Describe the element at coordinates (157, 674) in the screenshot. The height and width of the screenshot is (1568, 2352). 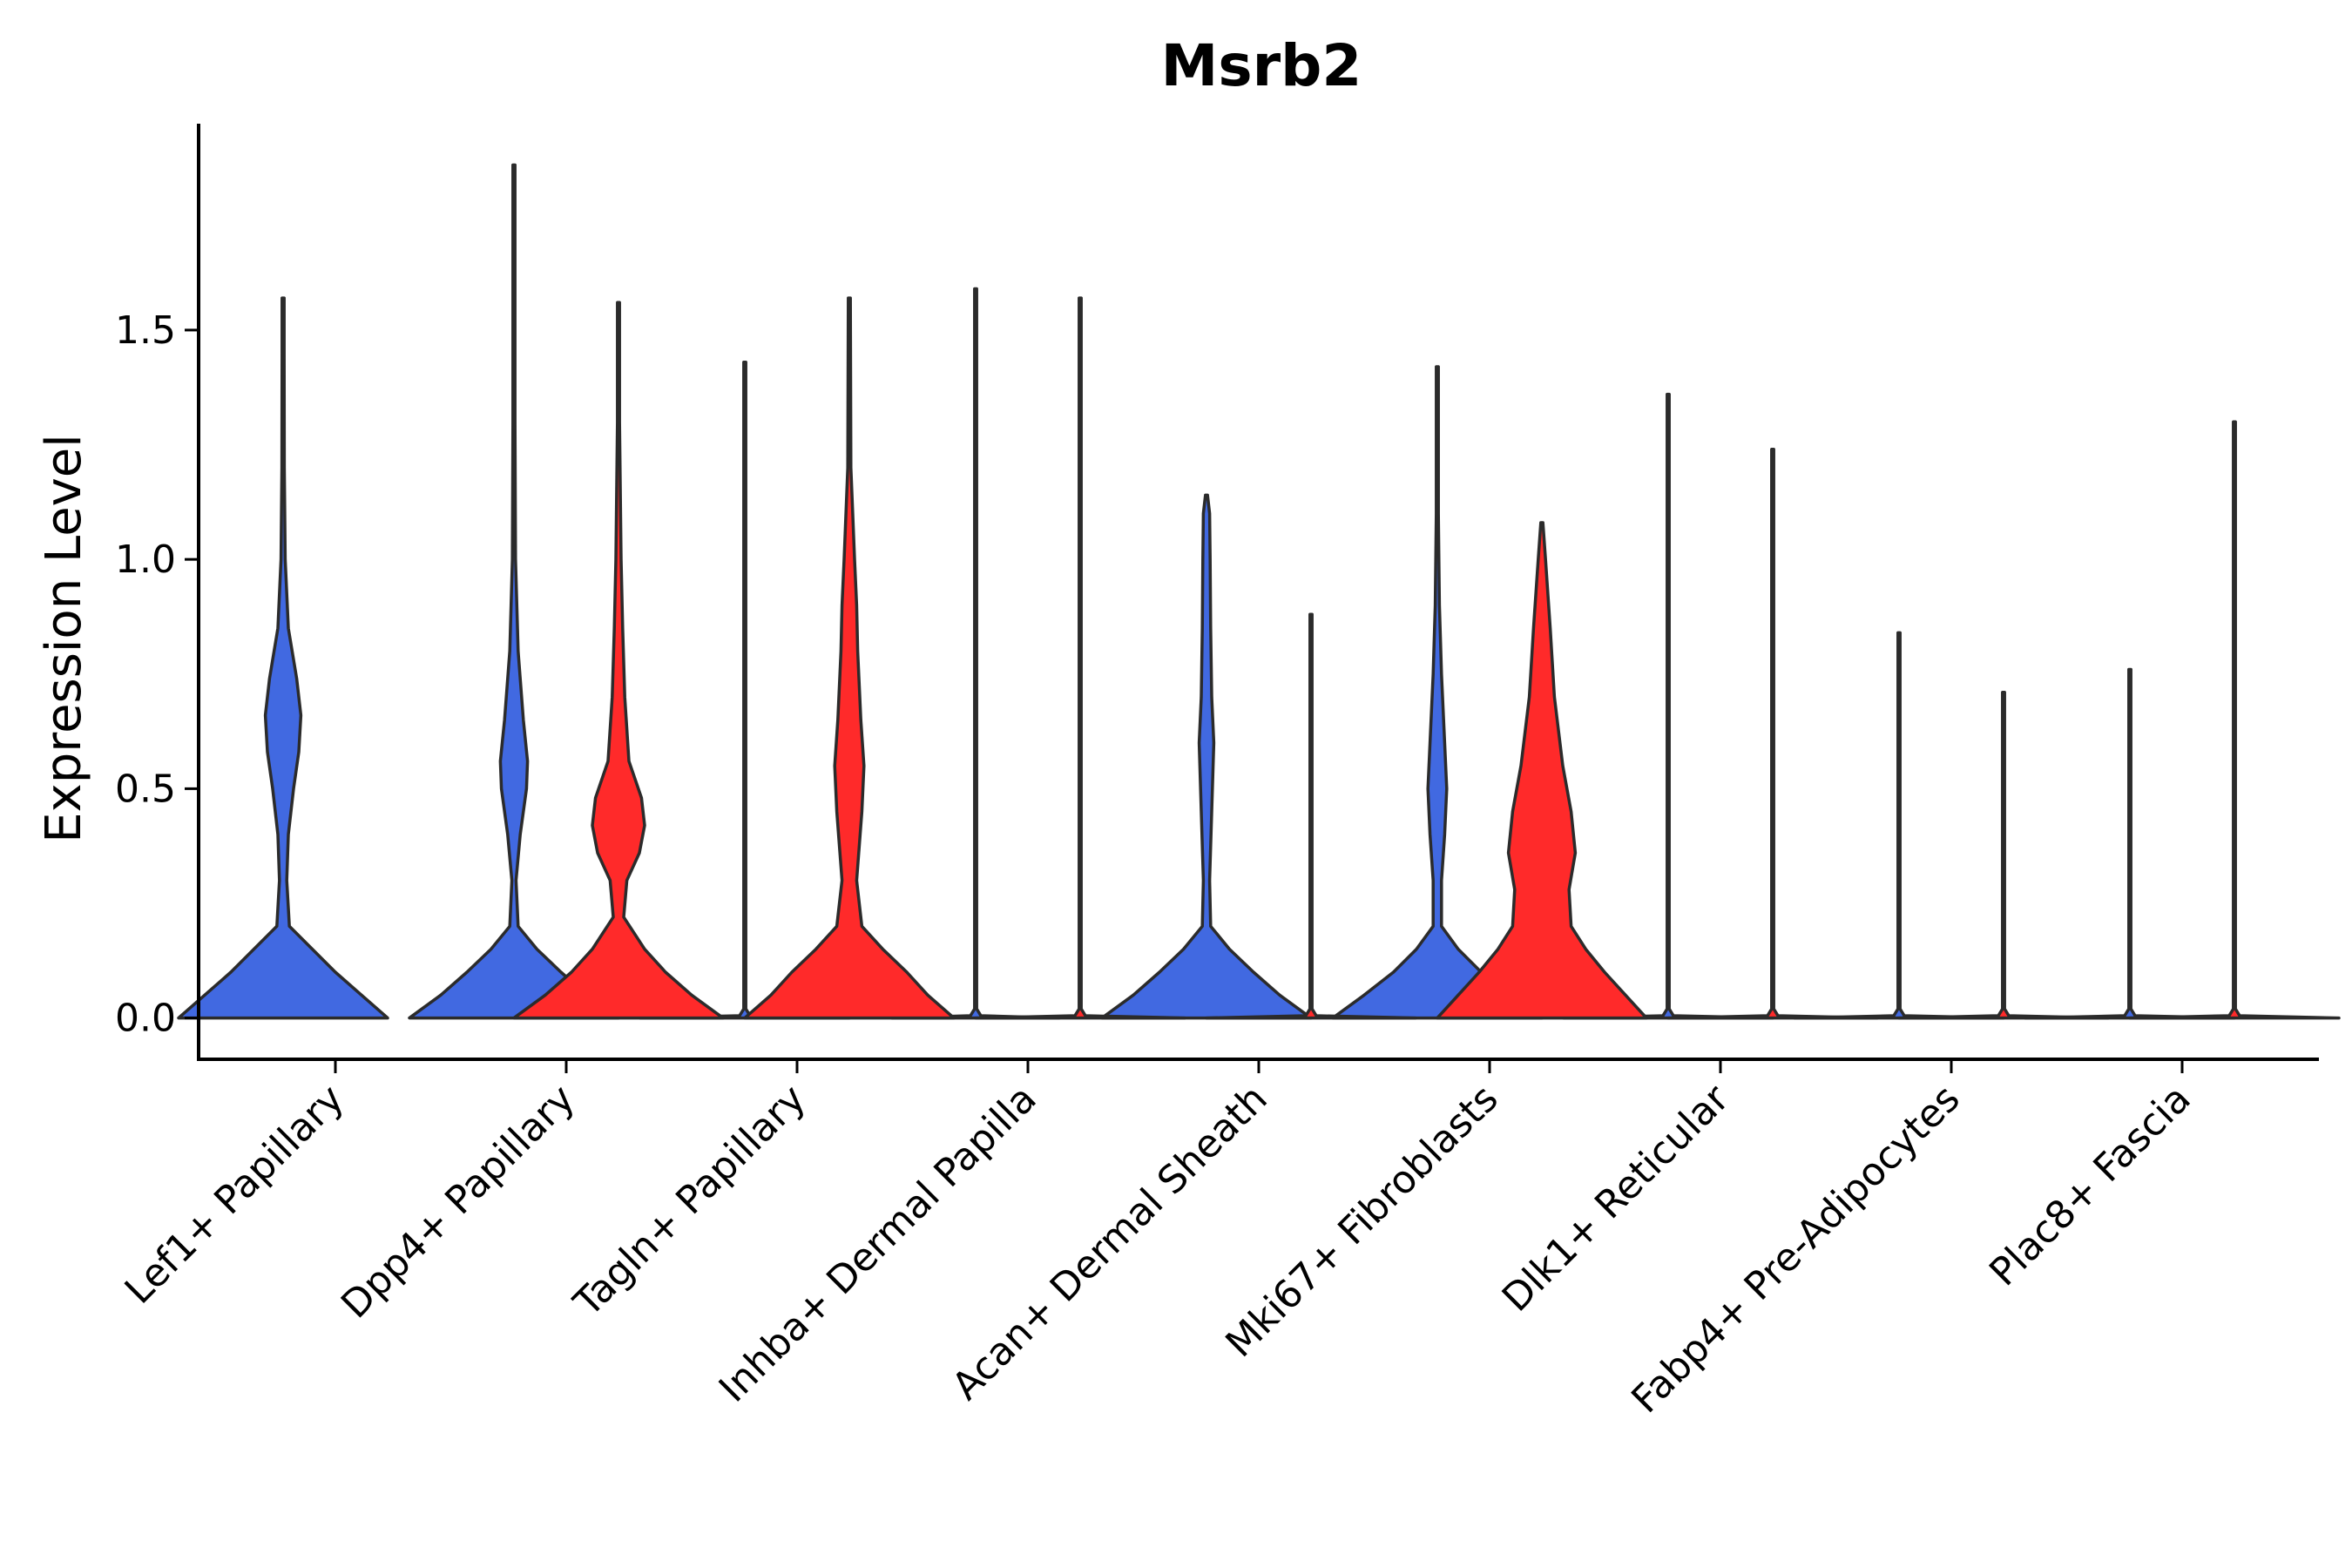
I see `y-ticks-group: 0.0 0.5 1.0 1.5` at that location.